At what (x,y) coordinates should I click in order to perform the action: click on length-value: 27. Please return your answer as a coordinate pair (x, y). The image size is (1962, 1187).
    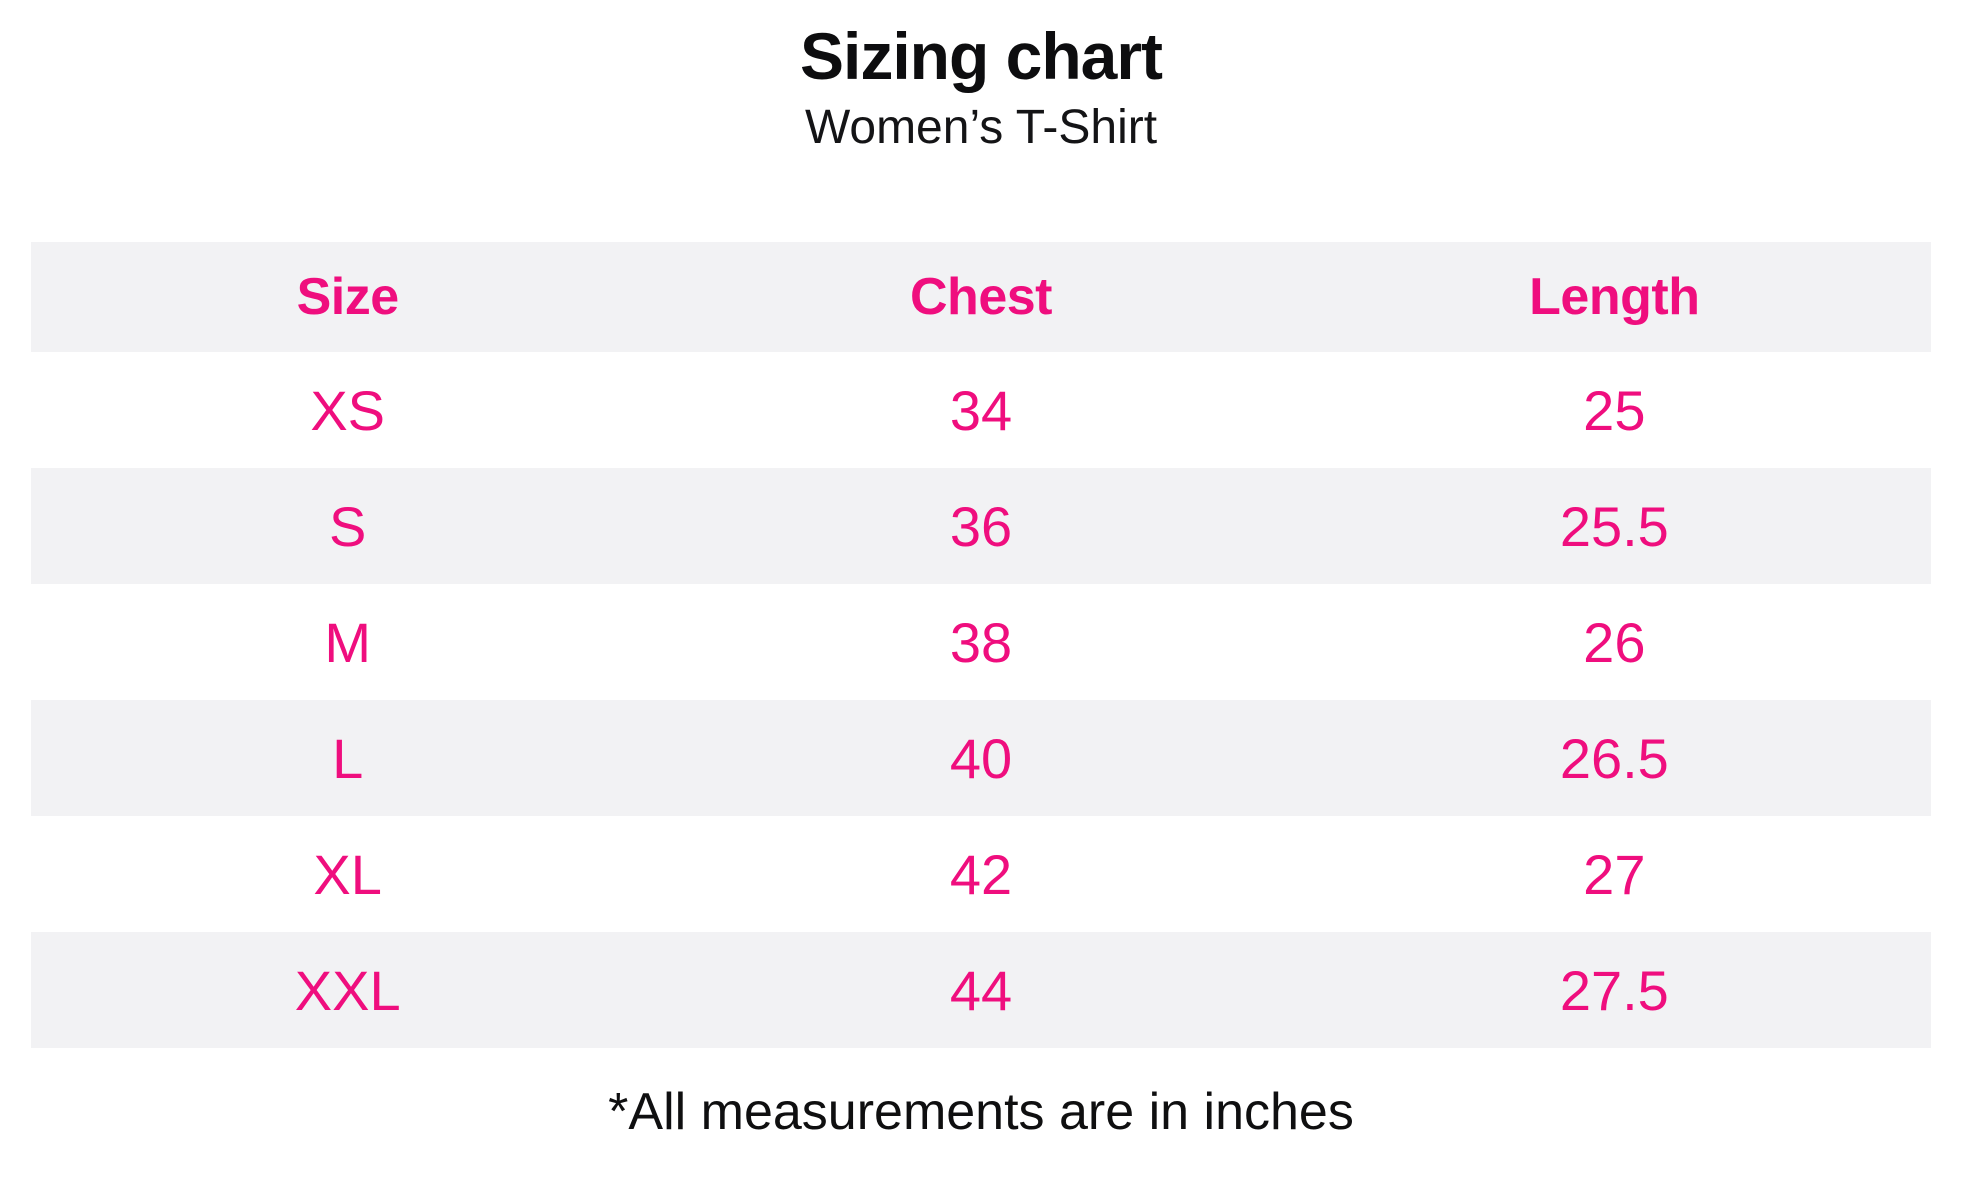
    Looking at the image, I should click on (1614, 874).